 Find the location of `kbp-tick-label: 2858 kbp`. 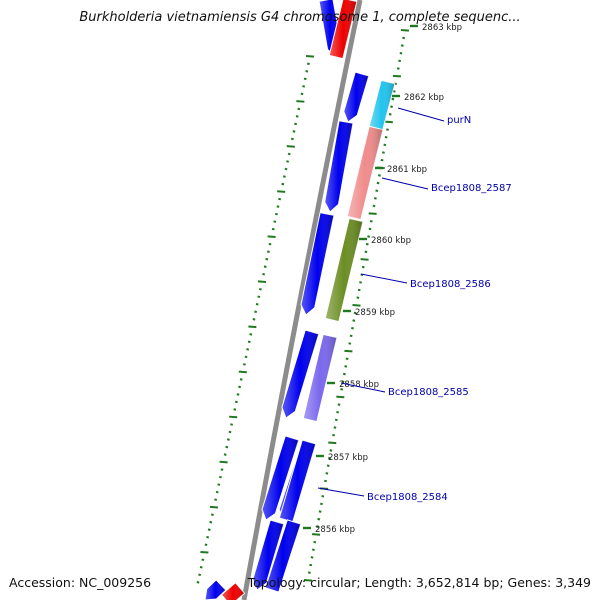

kbp-tick-label: 2858 kbp is located at coordinates (359, 385).